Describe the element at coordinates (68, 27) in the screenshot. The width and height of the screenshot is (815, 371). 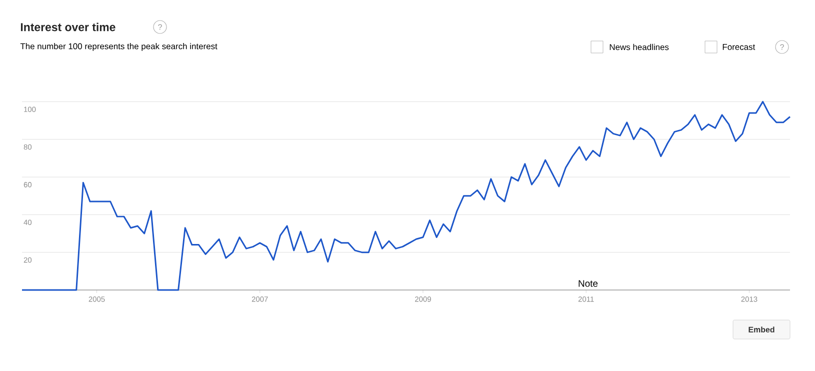
I see `chart-title: Interest over time` at that location.